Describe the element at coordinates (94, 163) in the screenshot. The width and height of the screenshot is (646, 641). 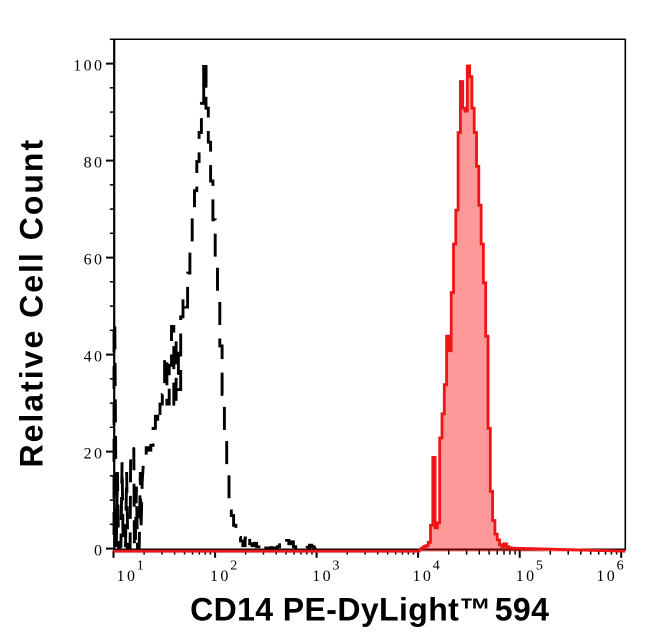
I see `svg-text: 80` at that location.